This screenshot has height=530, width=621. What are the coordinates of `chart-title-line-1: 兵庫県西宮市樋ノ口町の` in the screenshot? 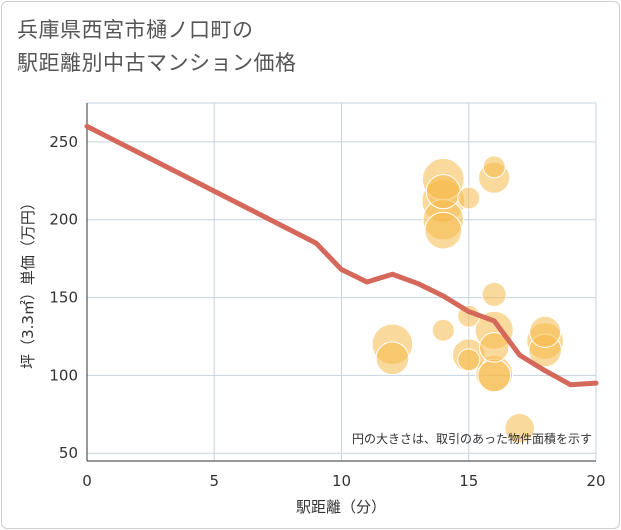 It's located at (135, 30).